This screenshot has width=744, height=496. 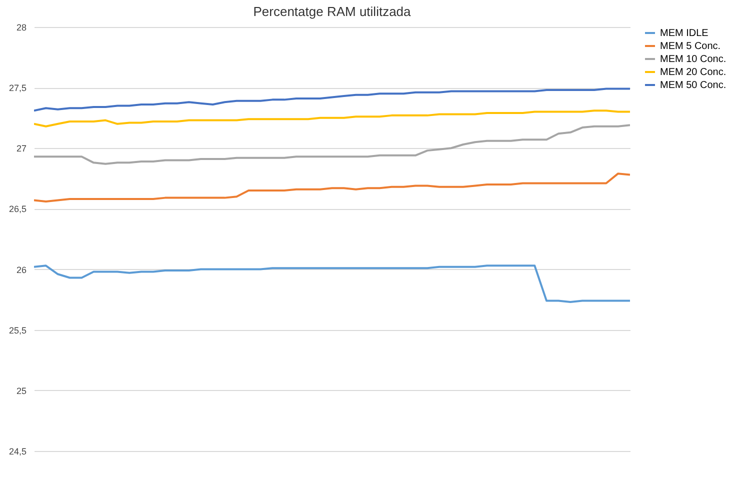 What do you see at coordinates (693, 59) in the screenshot?
I see `legend-label: MEM 10 Conc.` at bounding box center [693, 59].